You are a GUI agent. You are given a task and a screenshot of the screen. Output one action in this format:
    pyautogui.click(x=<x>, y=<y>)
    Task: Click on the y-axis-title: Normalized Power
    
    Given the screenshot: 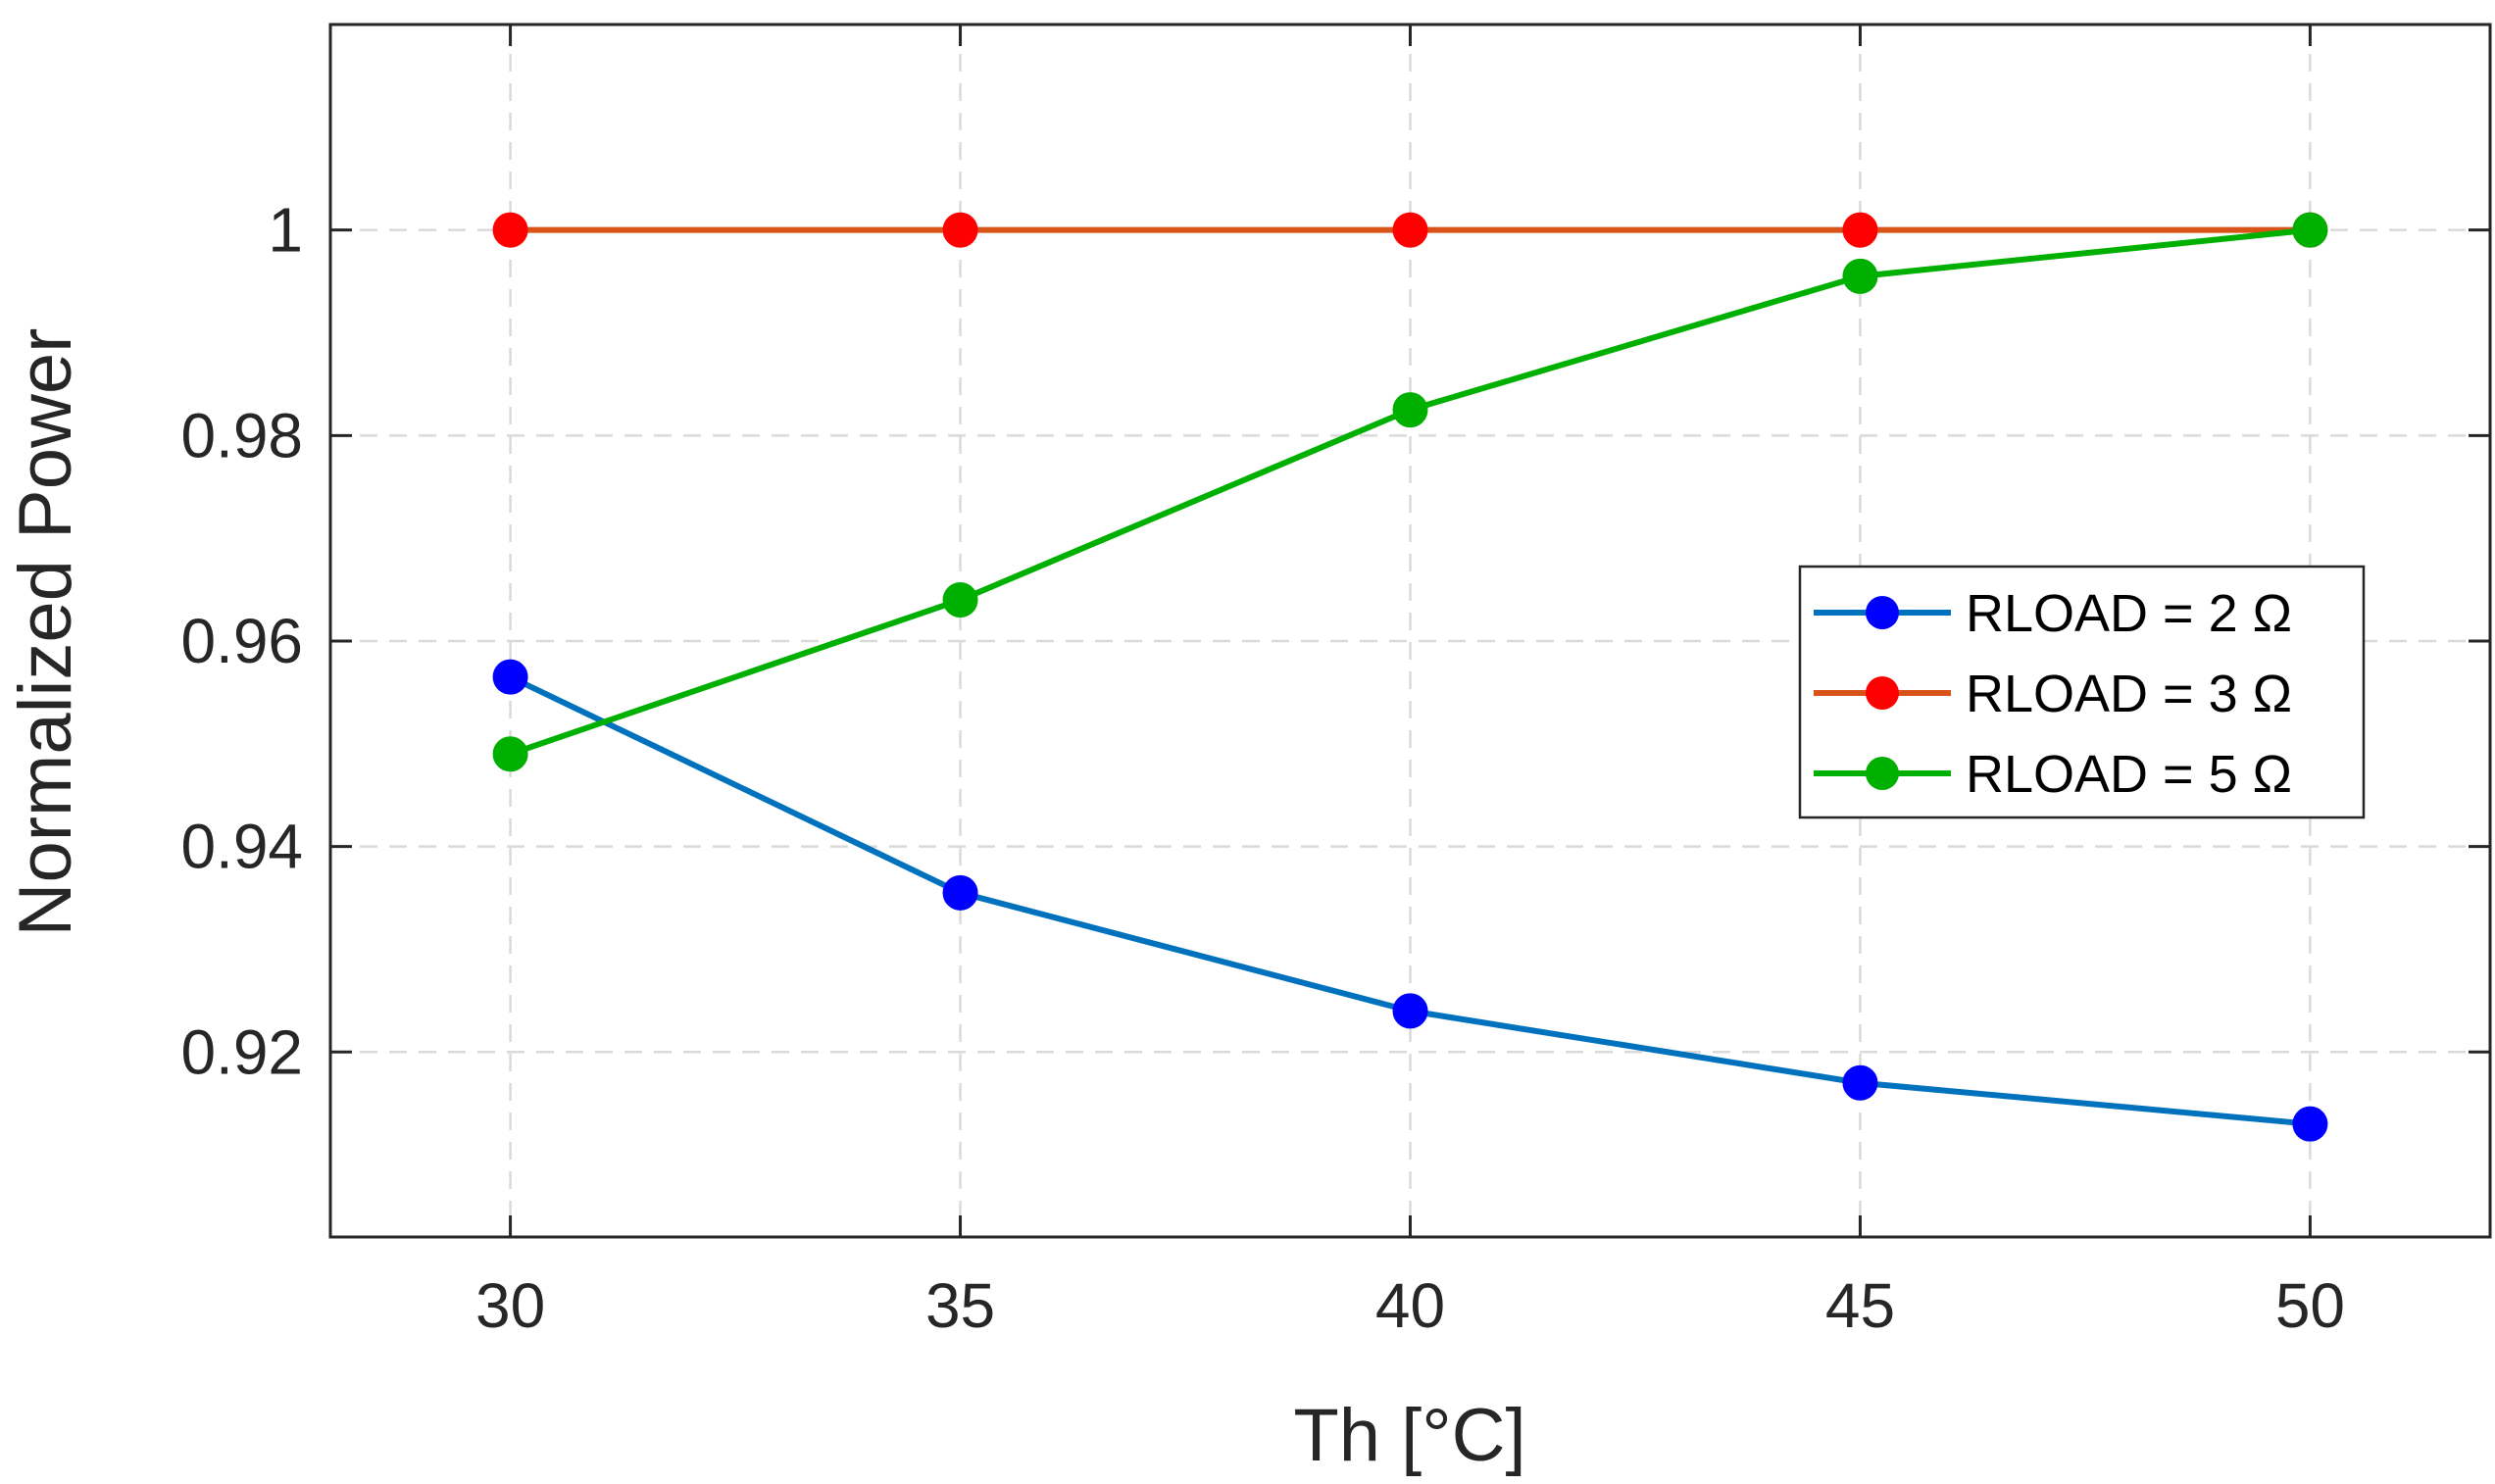 What is the action you would take?
    pyautogui.click(x=45, y=632)
    